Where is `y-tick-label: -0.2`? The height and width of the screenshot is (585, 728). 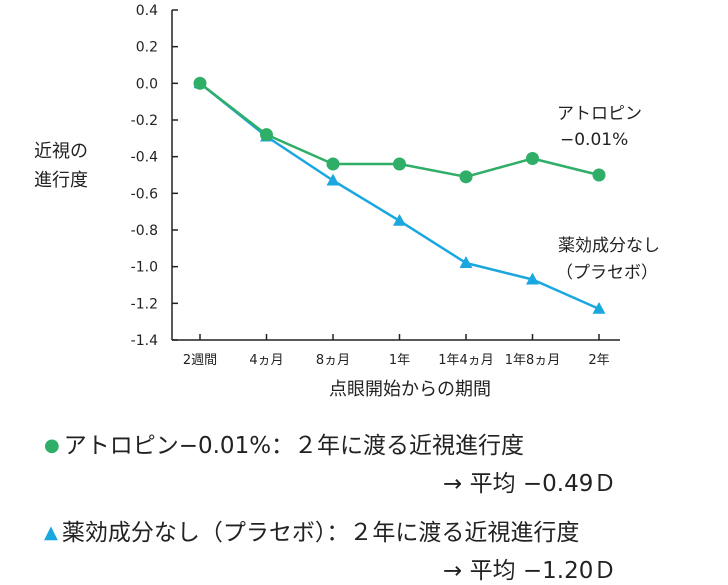 y-tick-label: -0.2 is located at coordinates (144, 121).